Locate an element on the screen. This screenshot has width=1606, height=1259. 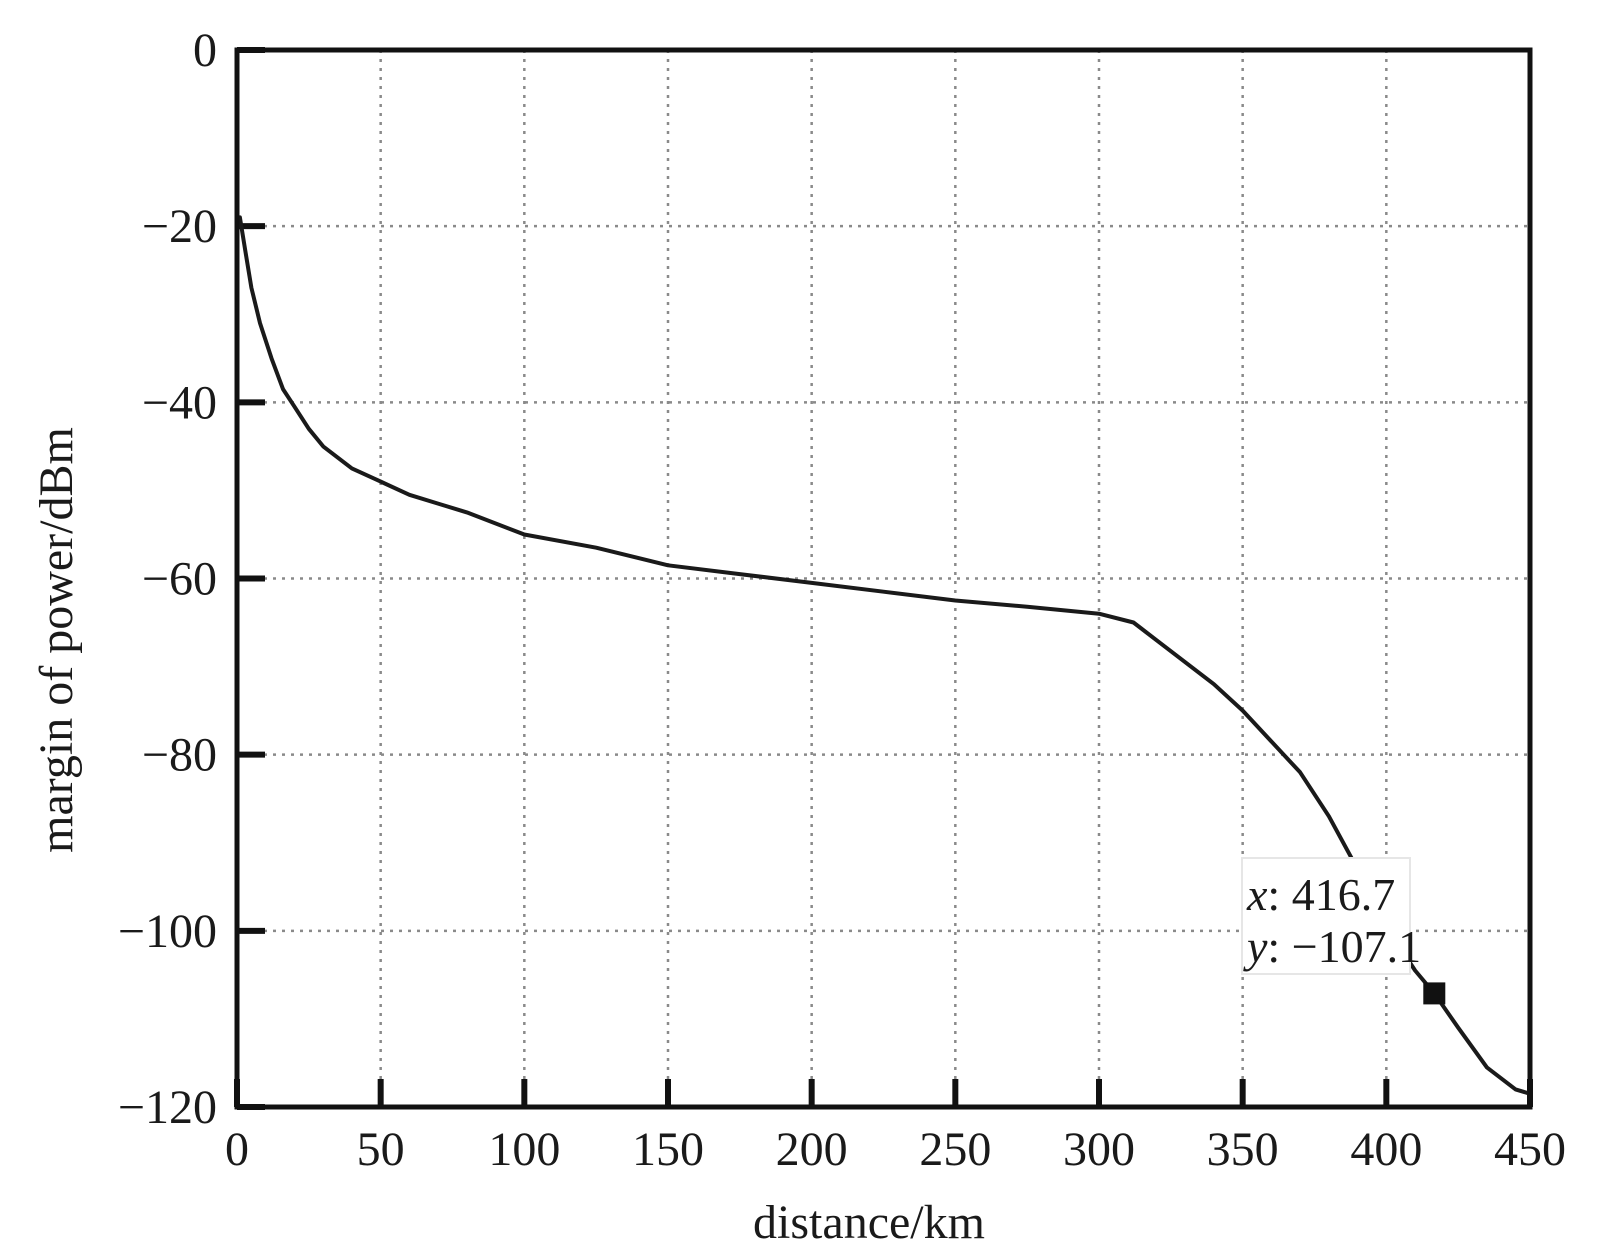
data-tooltip: x: 416.7 y: −107.1 is located at coordinates (1331, 916).